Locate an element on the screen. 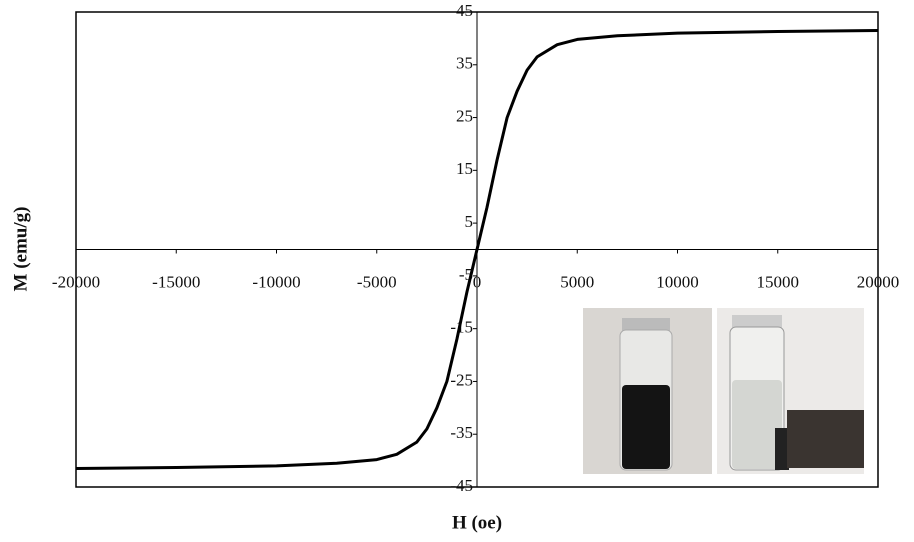  x-tick-label: 0 is located at coordinates (477, 281).